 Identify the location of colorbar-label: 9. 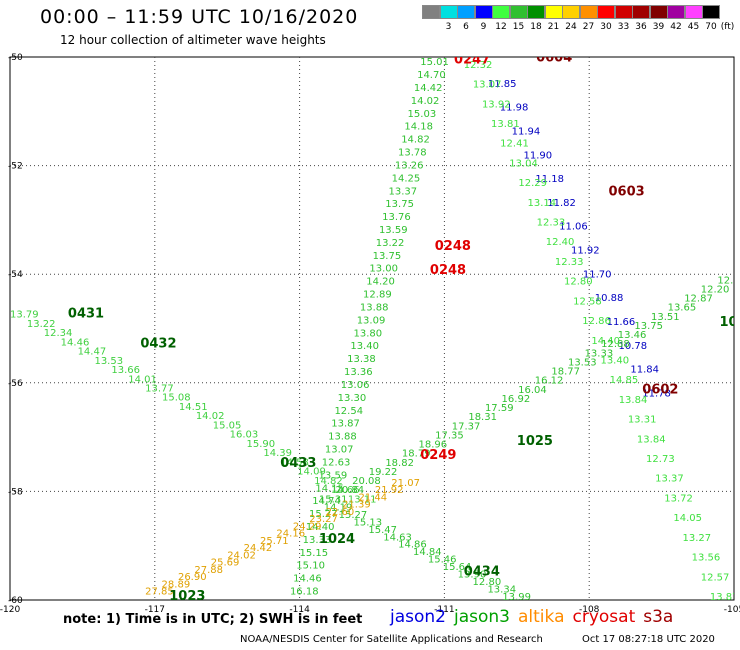
(483, 27).